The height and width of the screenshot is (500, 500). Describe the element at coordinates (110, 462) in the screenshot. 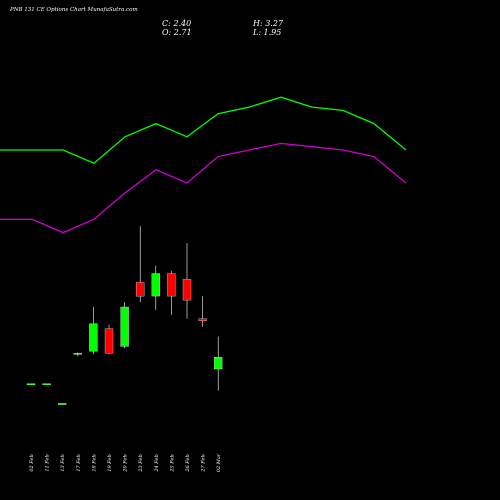

I see `x-tick-label: 19 Feb` at that location.